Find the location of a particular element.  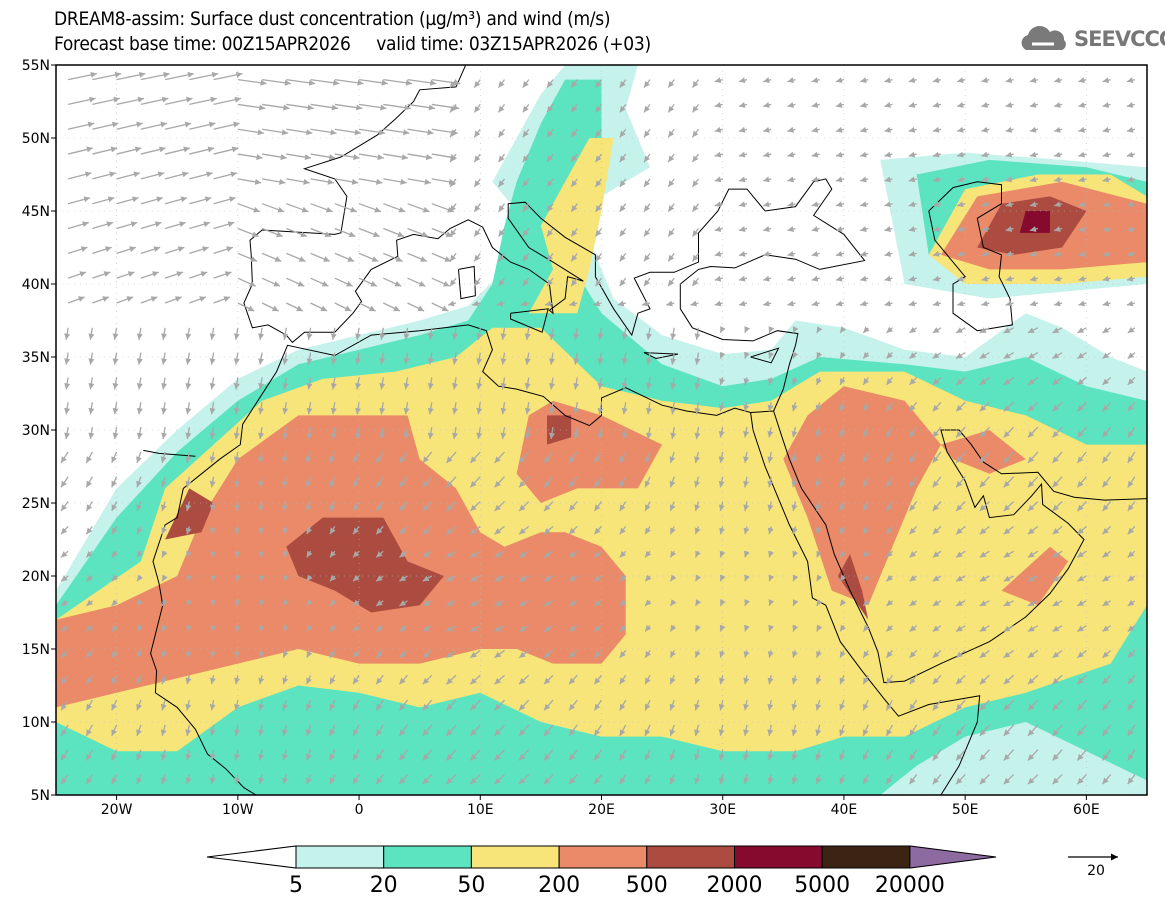

colorbar-level-label: 2000 is located at coordinates (735, 885).